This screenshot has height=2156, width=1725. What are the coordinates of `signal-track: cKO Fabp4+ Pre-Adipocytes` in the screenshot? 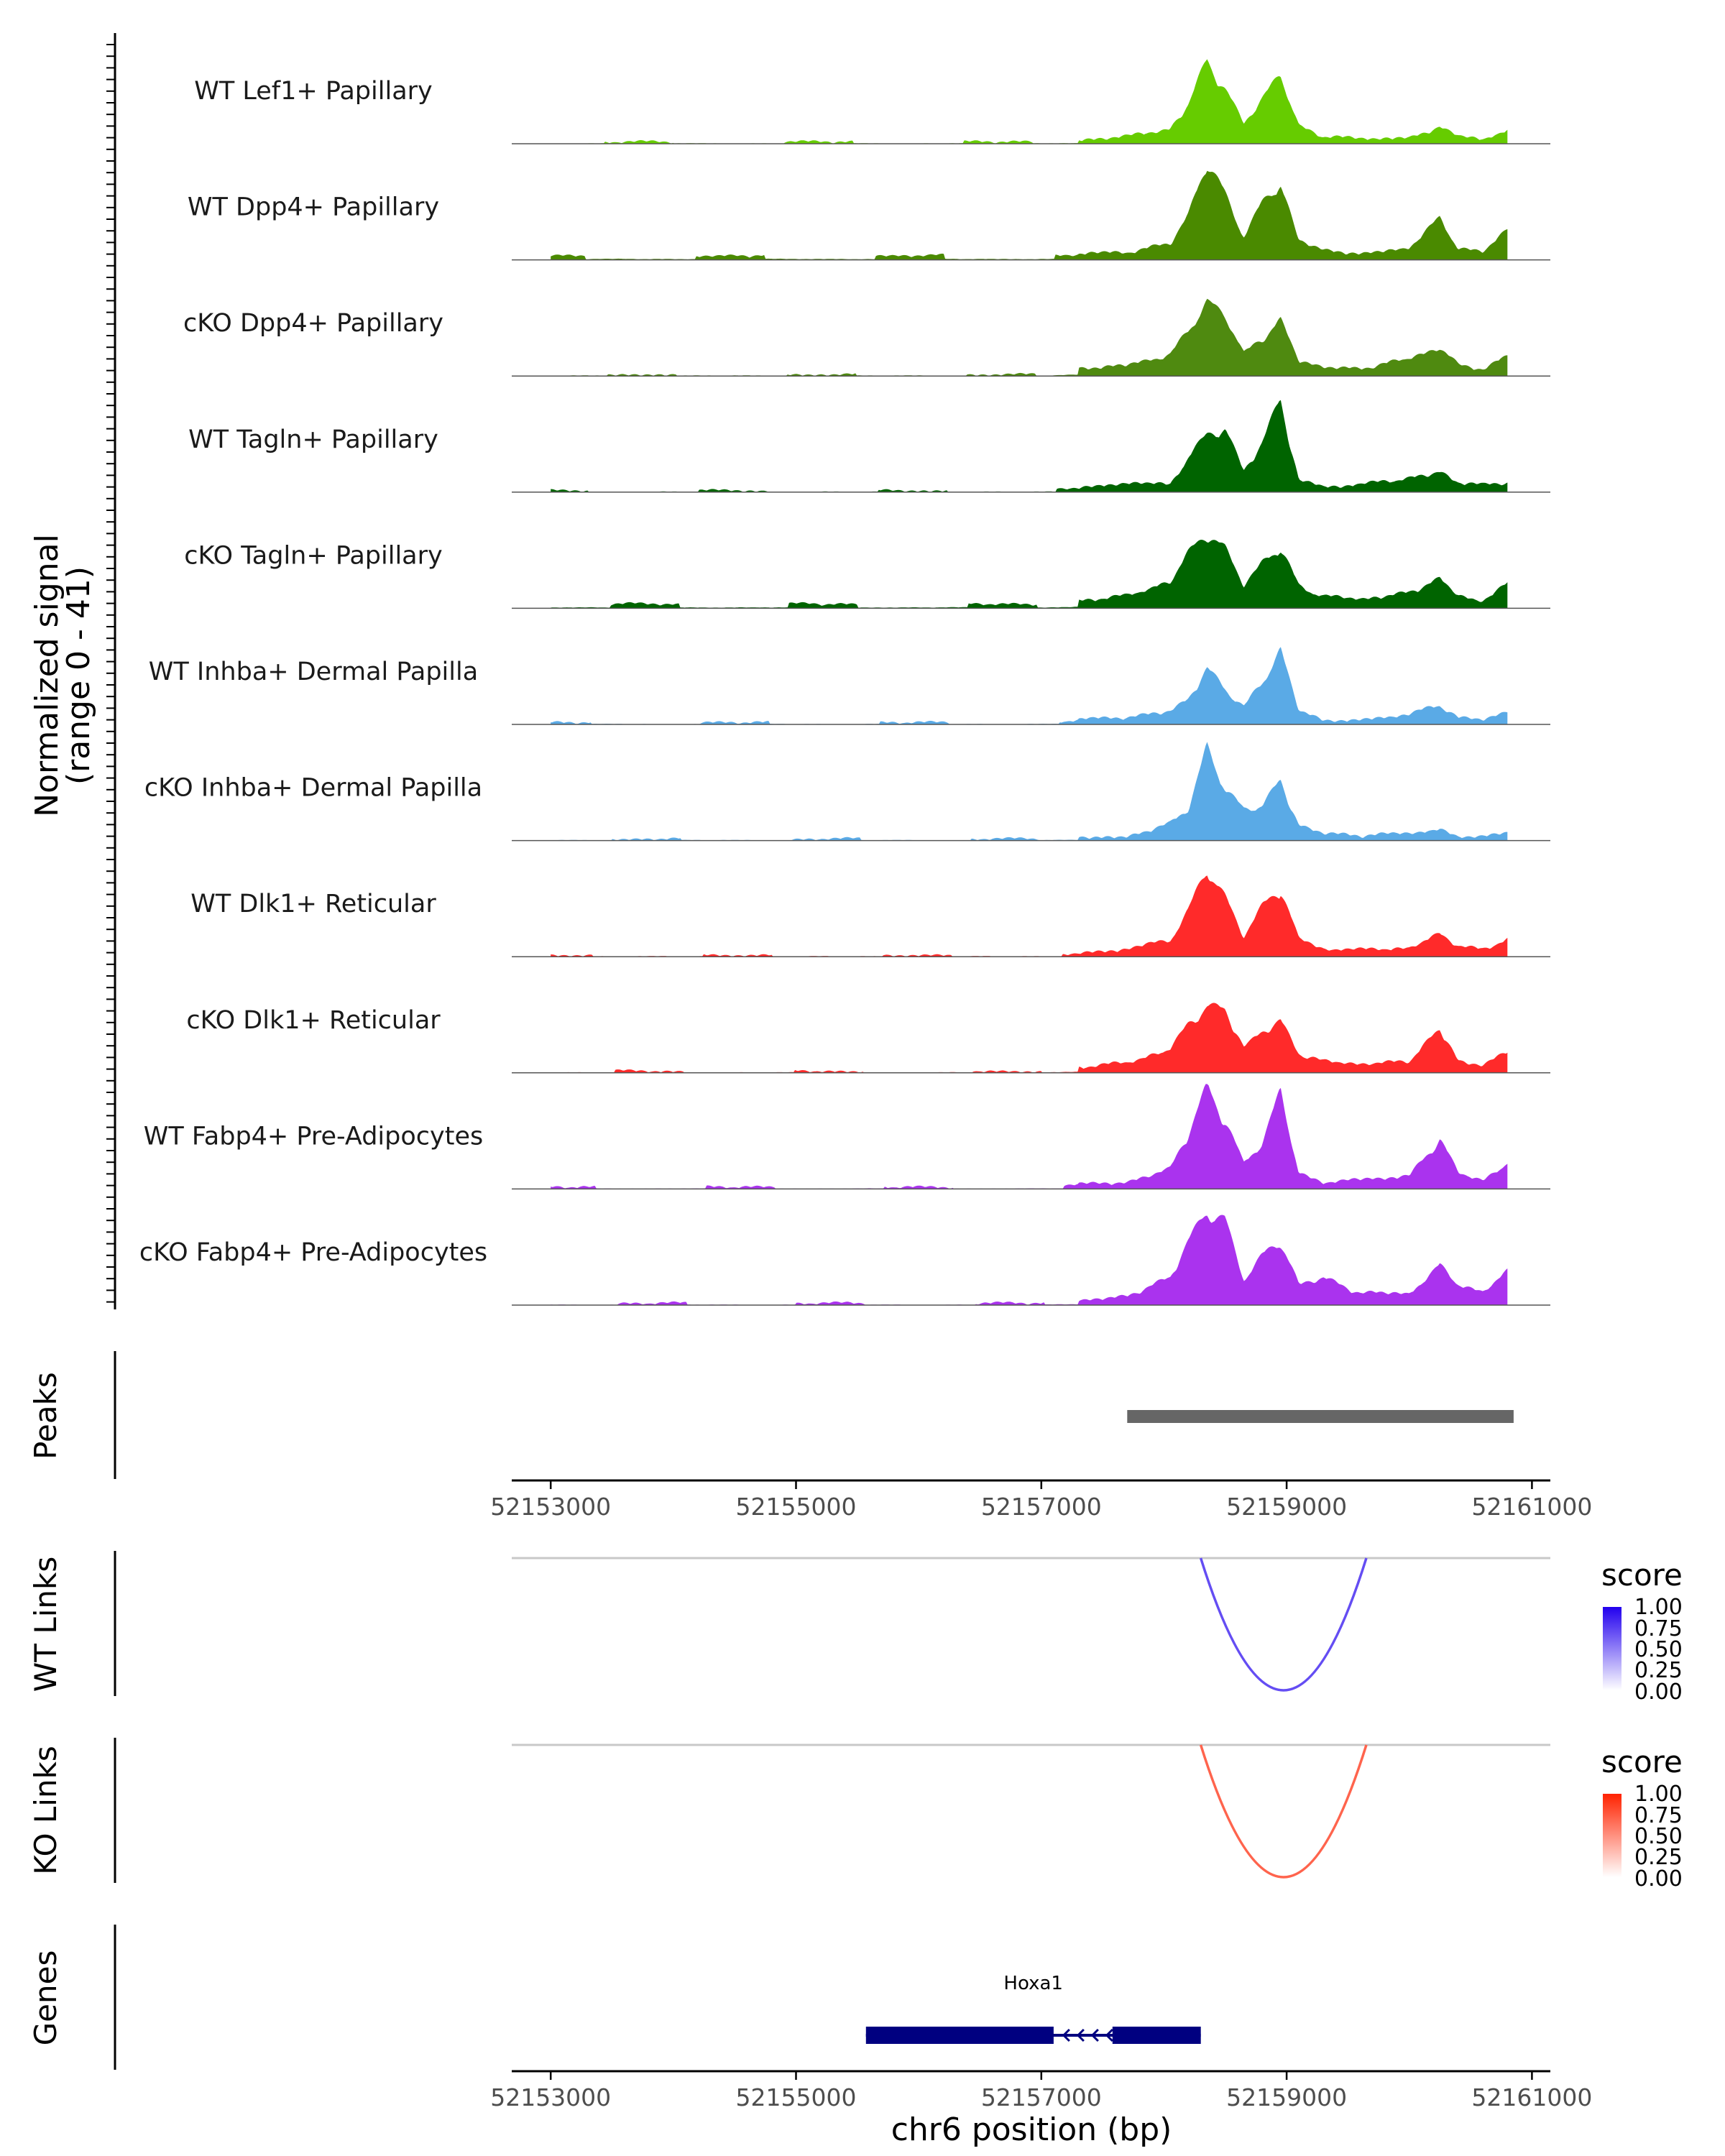 It's located at (844, 1260).